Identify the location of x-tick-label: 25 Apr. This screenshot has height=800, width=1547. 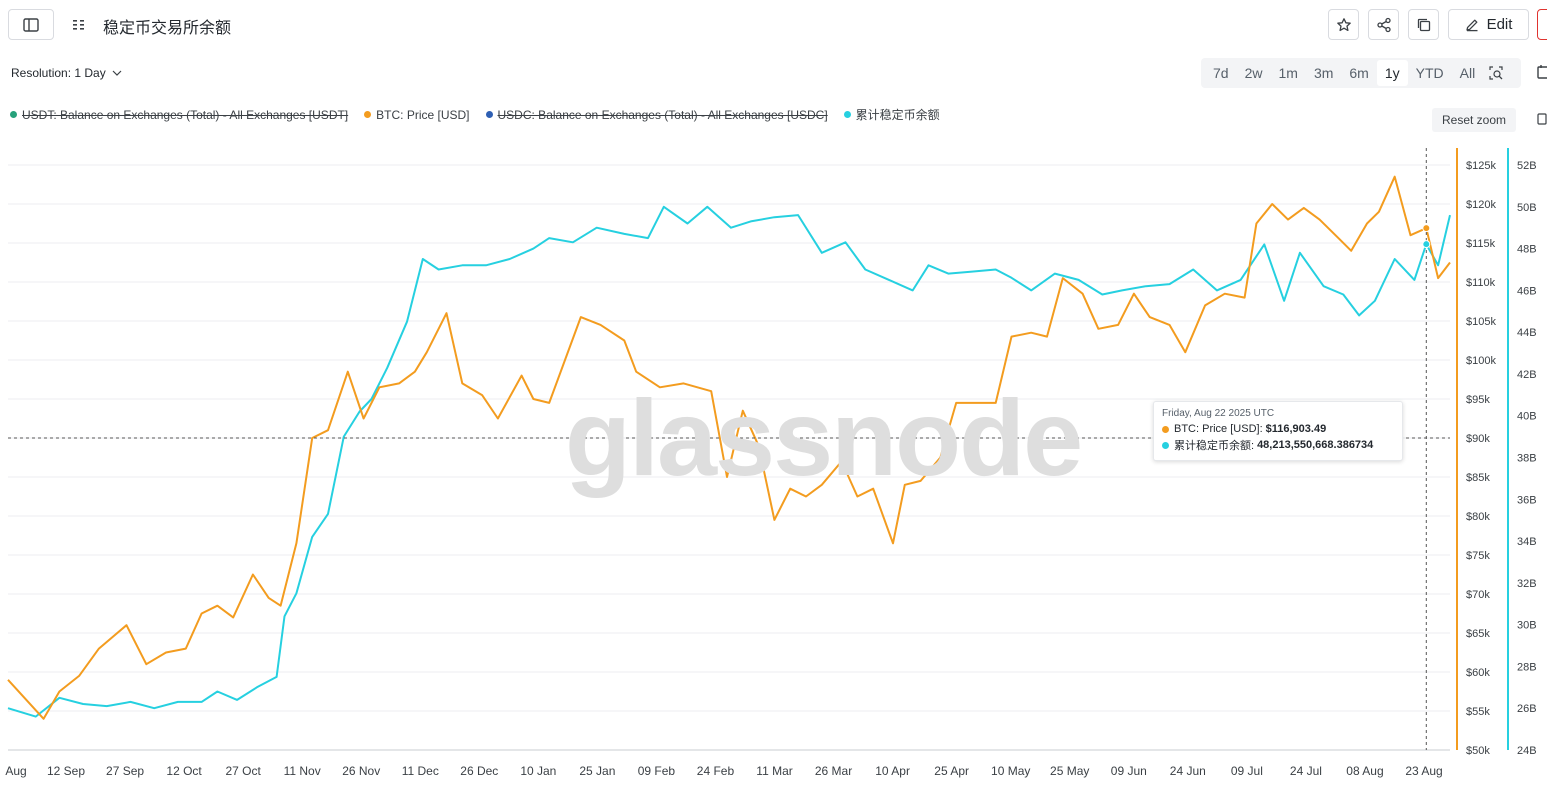
(951, 771).